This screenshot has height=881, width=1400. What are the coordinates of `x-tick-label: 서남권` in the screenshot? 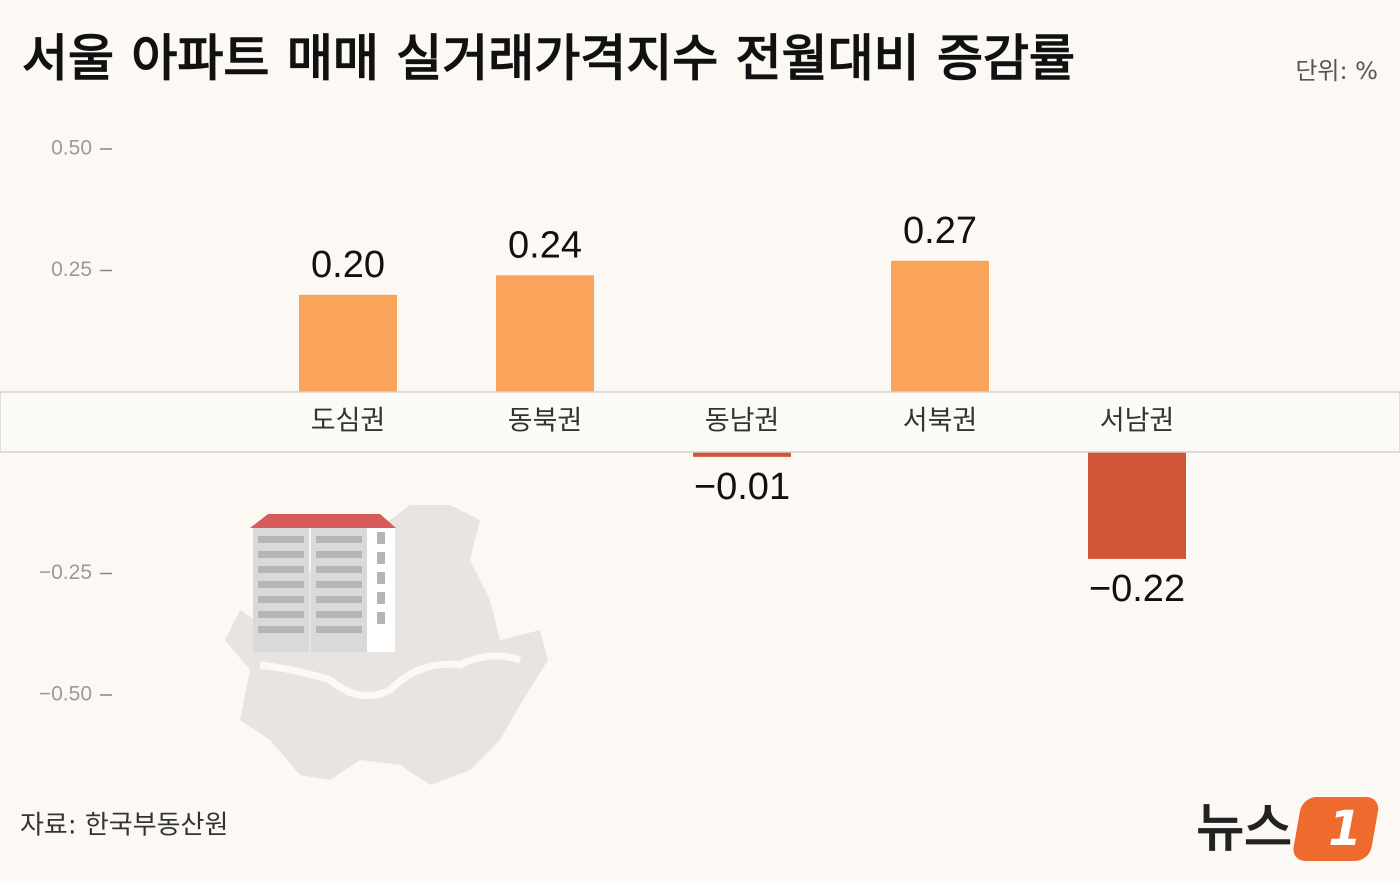 It's located at (1137, 421).